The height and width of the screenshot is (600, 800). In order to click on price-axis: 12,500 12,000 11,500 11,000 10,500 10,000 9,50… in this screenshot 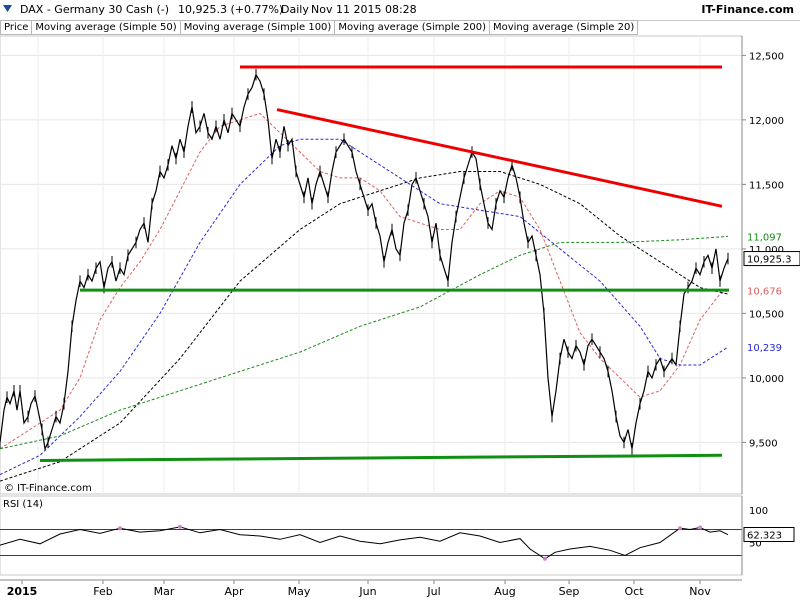, I will do `click(762, 265)`.